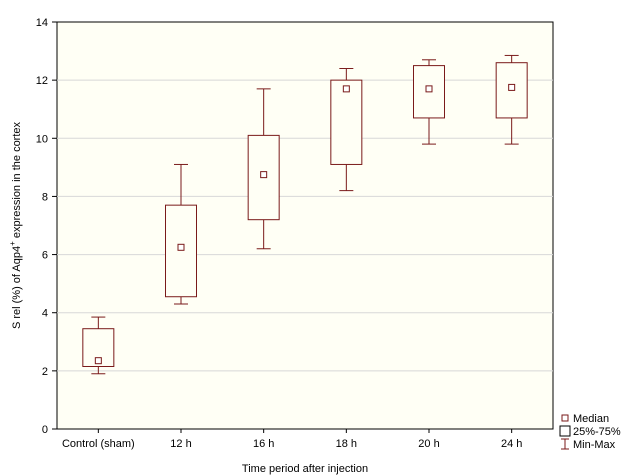  I want to click on y-tick-label: 4, so click(45, 314).